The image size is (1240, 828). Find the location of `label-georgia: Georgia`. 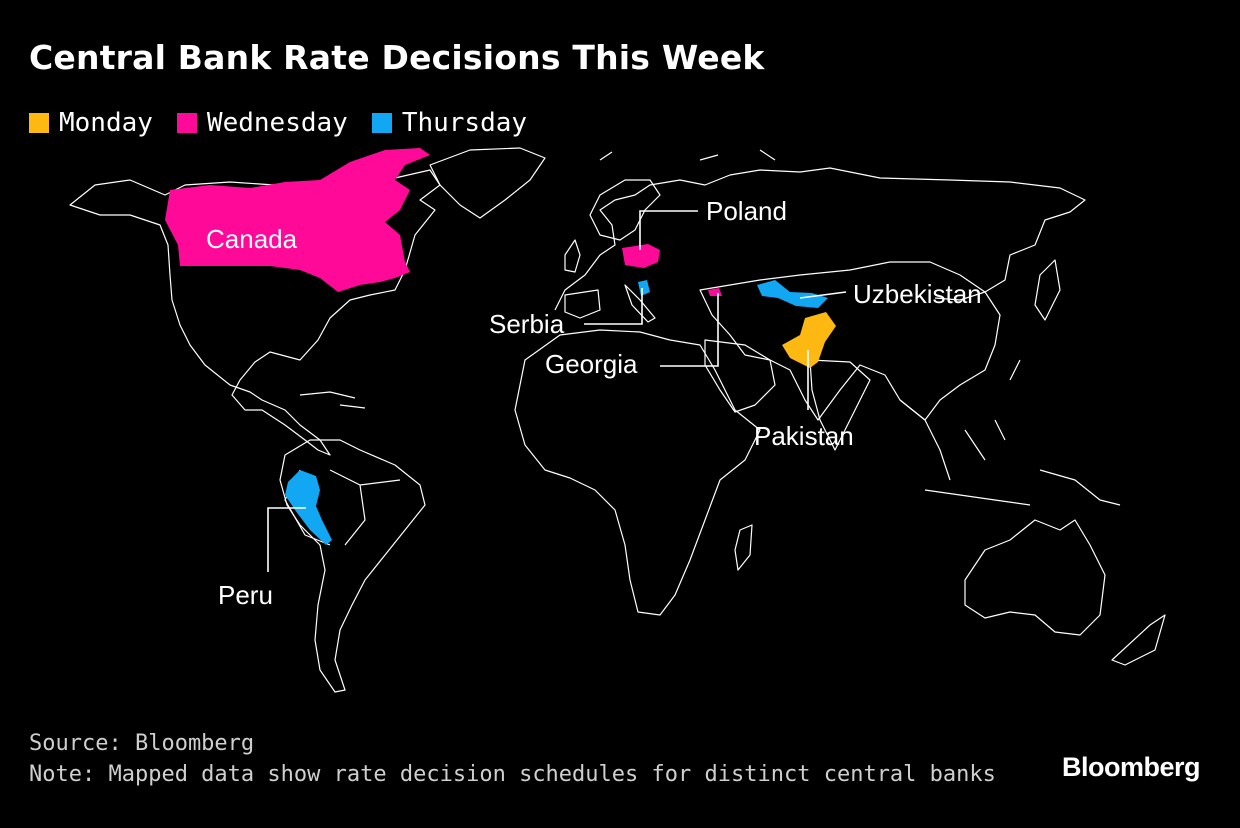

label-georgia: Georgia is located at coordinates (591, 364).